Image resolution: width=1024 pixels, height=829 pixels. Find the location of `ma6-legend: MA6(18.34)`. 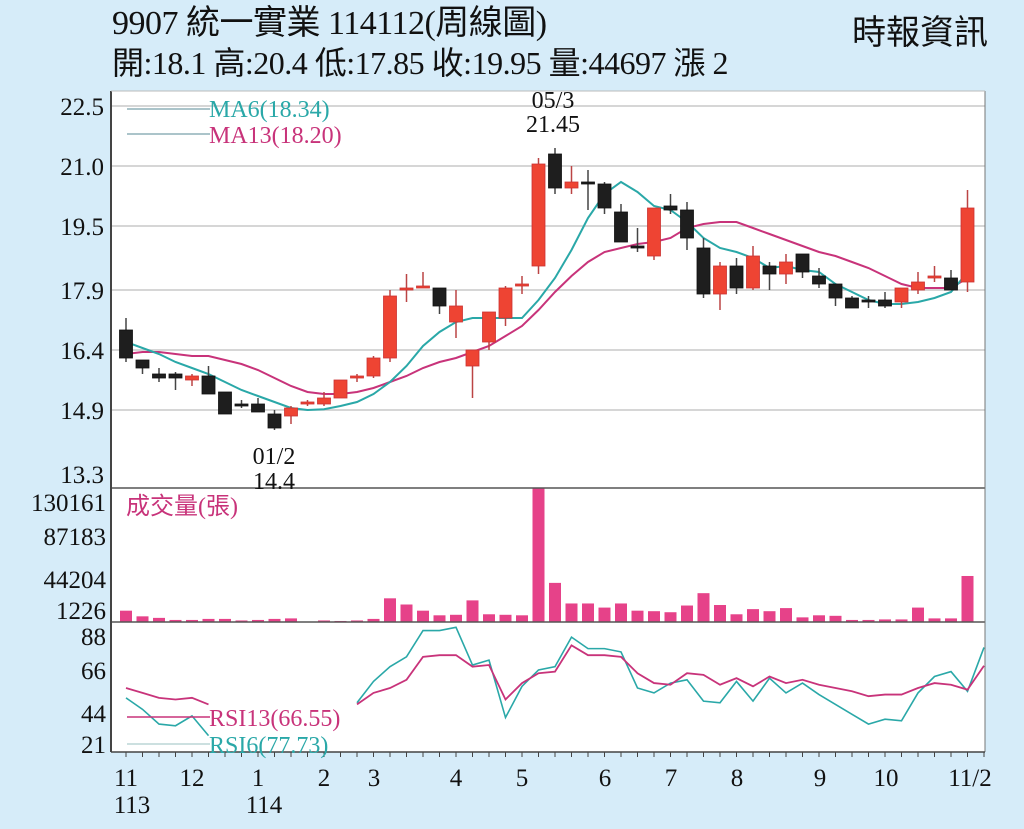

ma6-legend: MA6(18.34) is located at coordinates (269, 110).